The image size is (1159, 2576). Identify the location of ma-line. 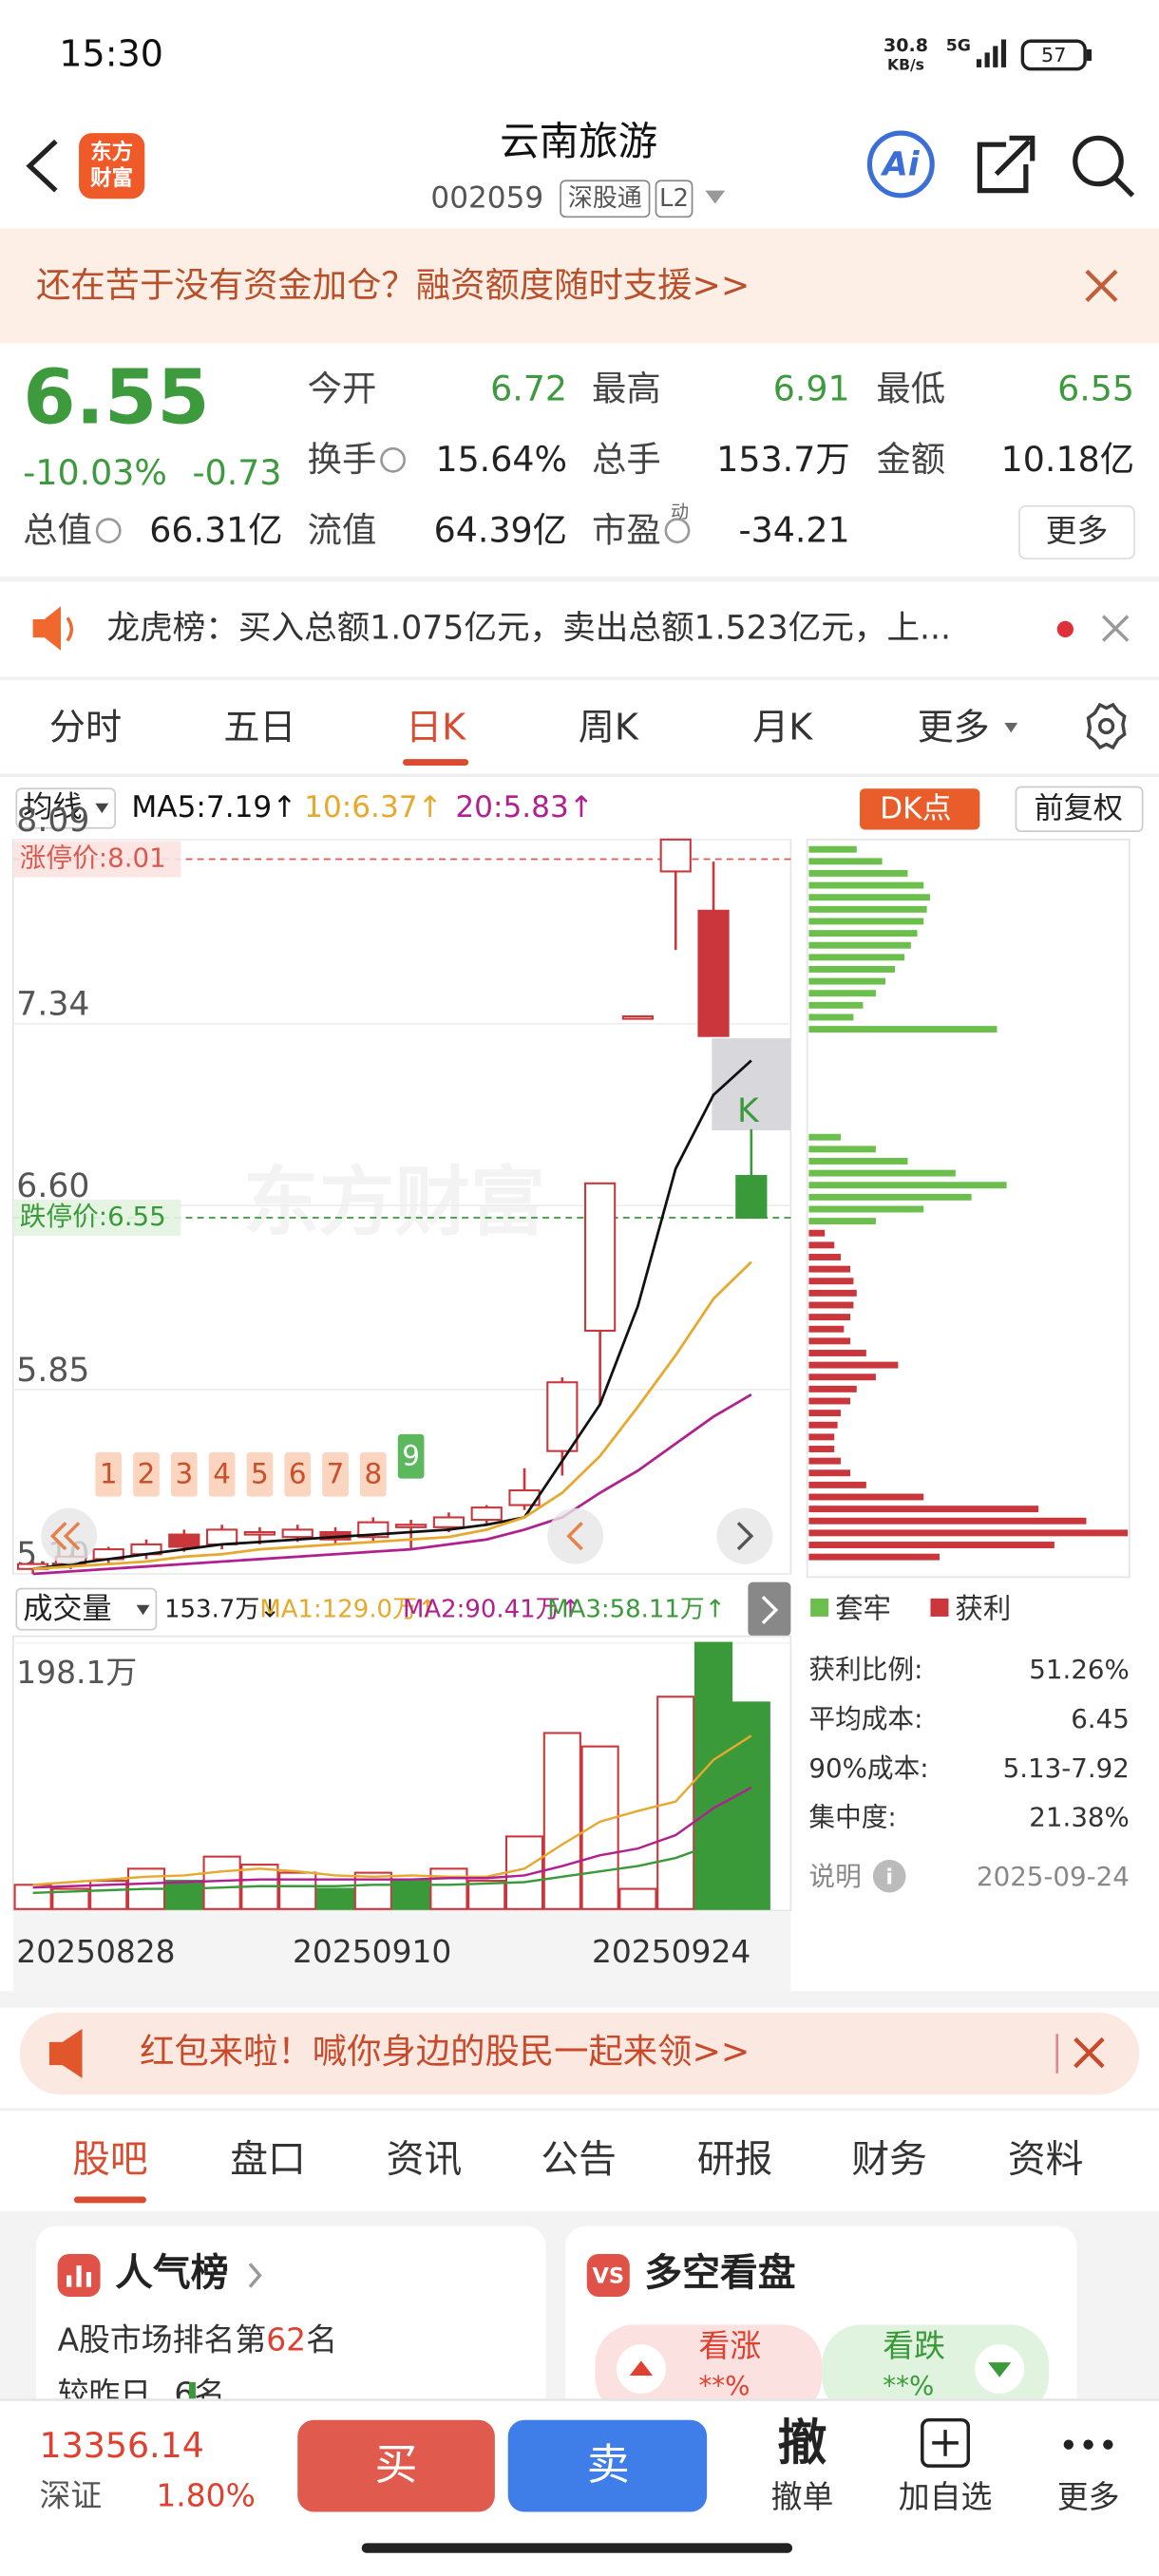
(392, 1837).